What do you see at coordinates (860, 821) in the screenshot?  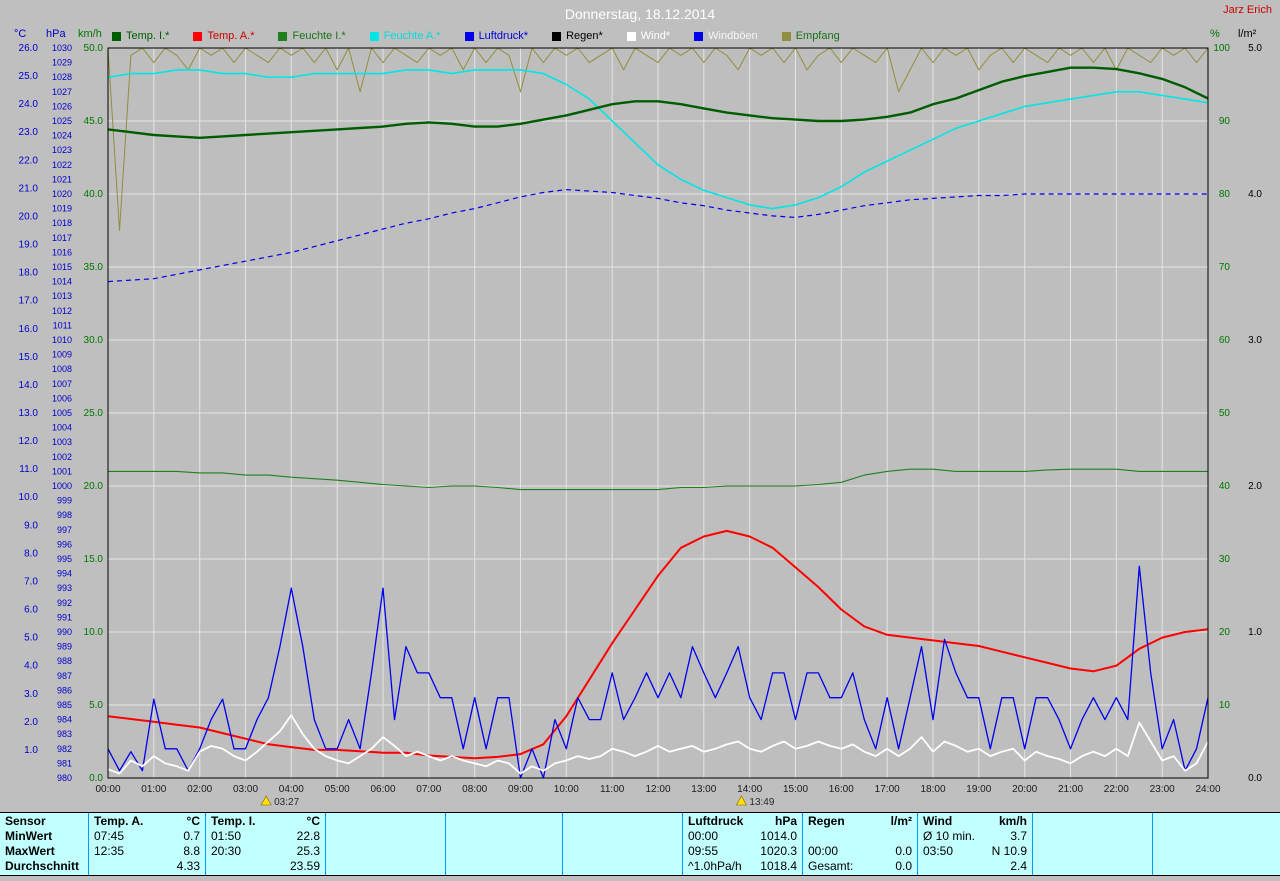 I see `stats-cell: Regen l/m²` at bounding box center [860, 821].